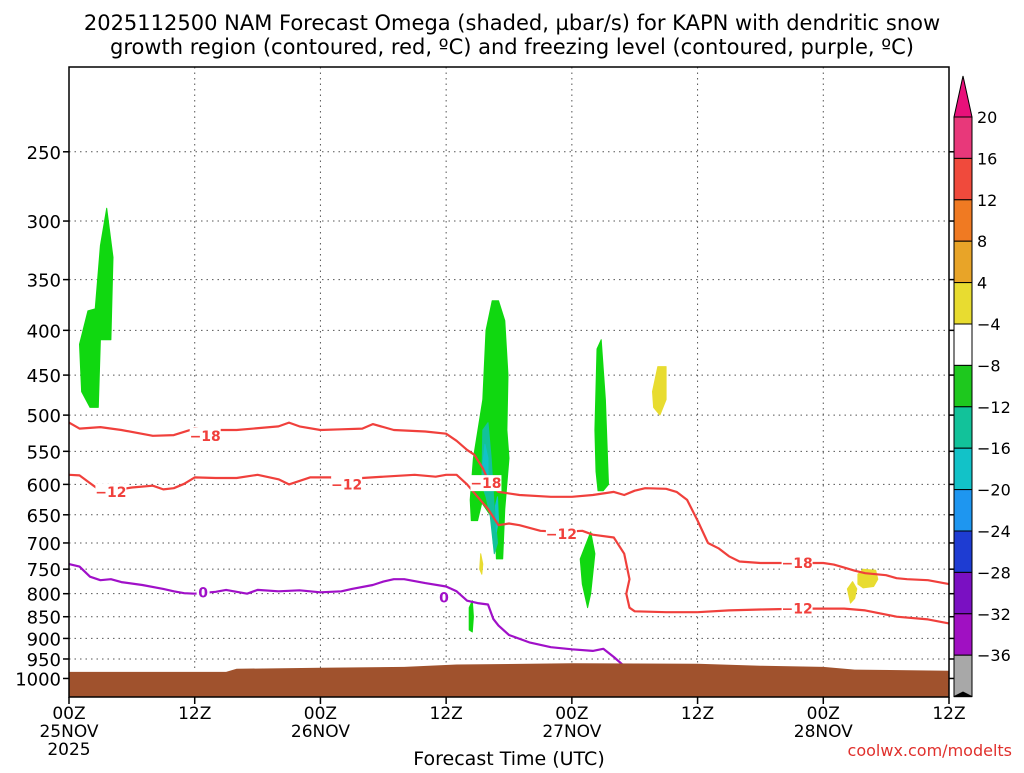 Image resolution: width=1024 pixels, height=773 pixels. What do you see at coordinates (982, 283) in the screenshot?
I see `colorbar-level-label: 4` at bounding box center [982, 283].